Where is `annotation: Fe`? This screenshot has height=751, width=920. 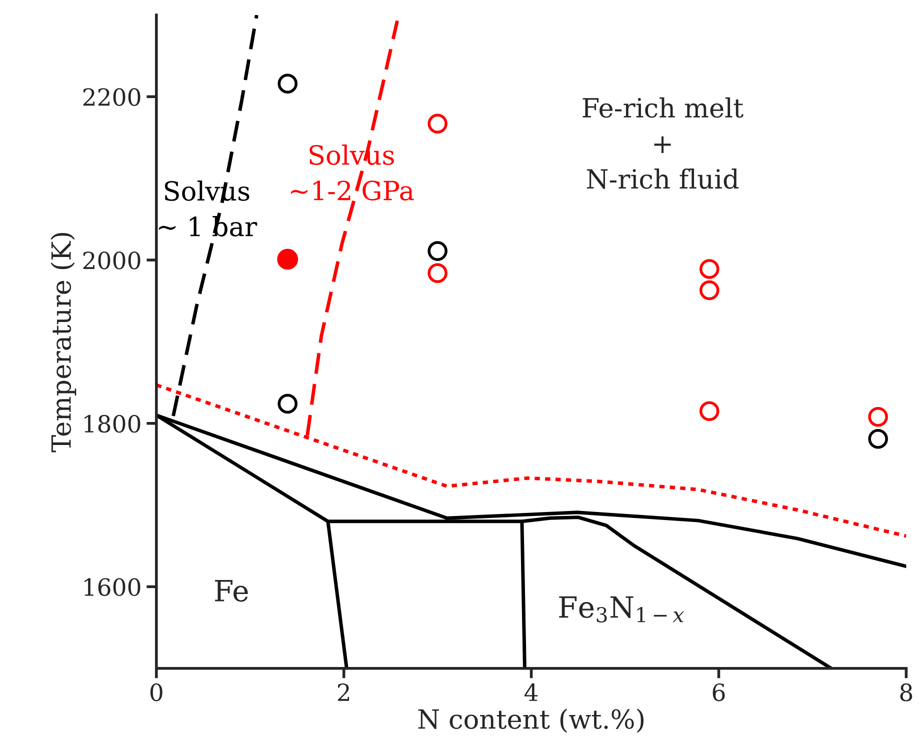
annotation: Fe is located at coordinates (231, 591).